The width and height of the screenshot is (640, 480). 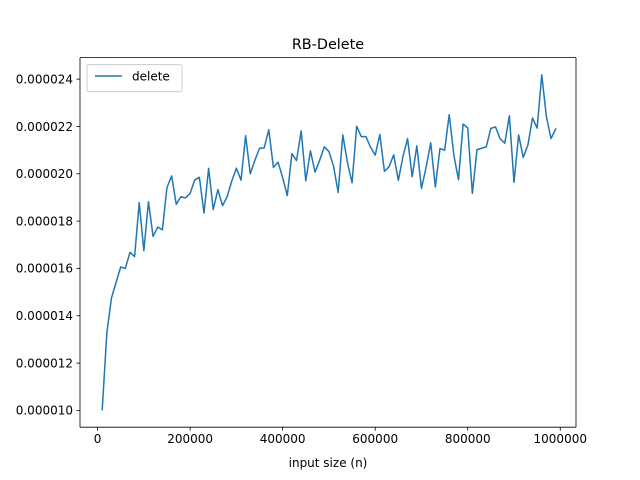 I want to click on legend-label-delete: delete, so click(x=151, y=76).